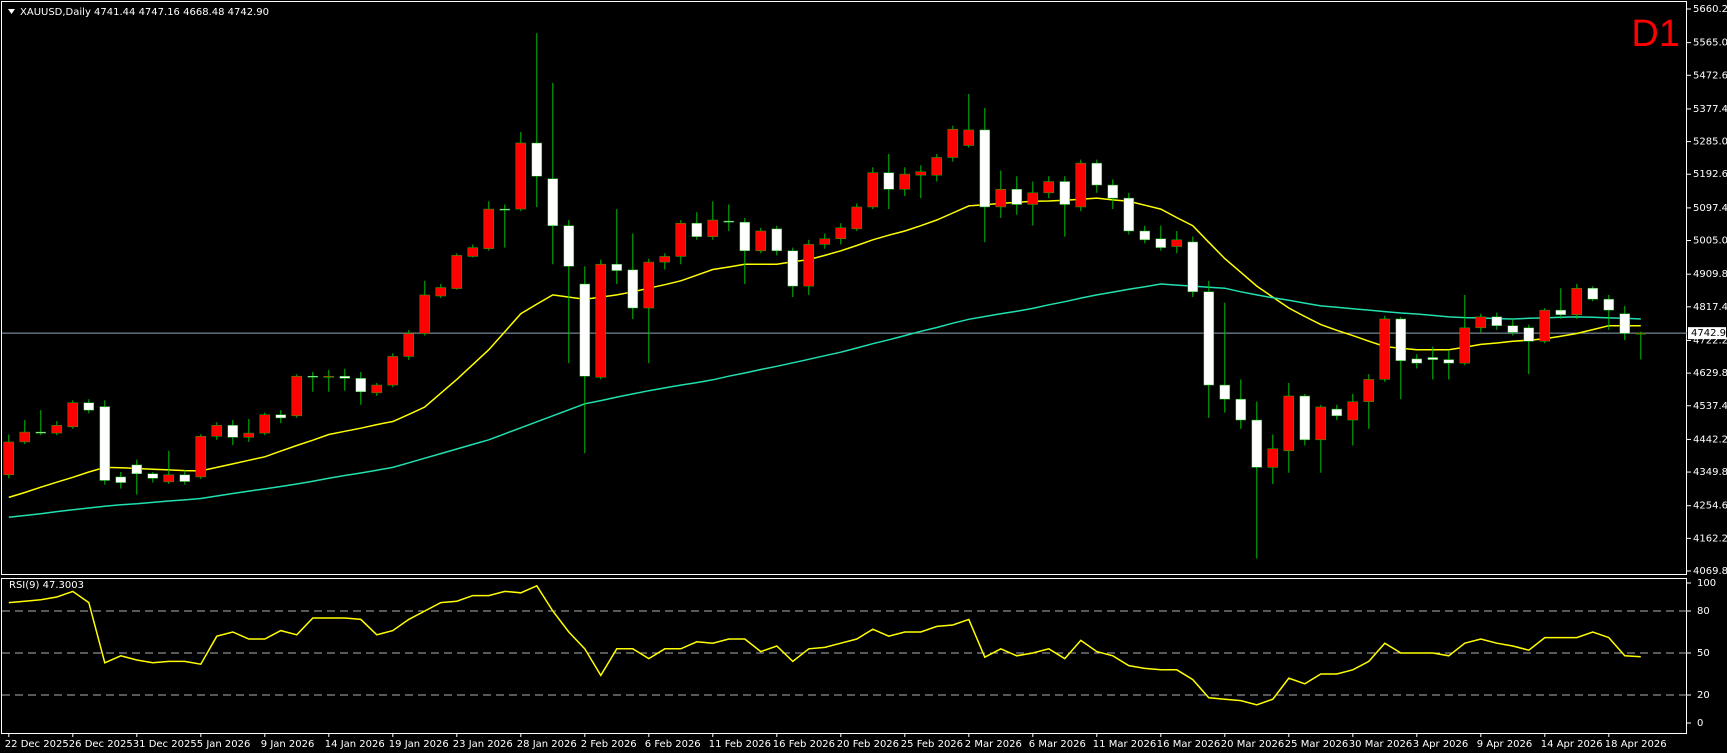 The image size is (1727, 753). What do you see at coordinates (1380, 744) in the screenshot?
I see `x-tick-label: 30 Mar 2026` at bounding box center [1380, 744].